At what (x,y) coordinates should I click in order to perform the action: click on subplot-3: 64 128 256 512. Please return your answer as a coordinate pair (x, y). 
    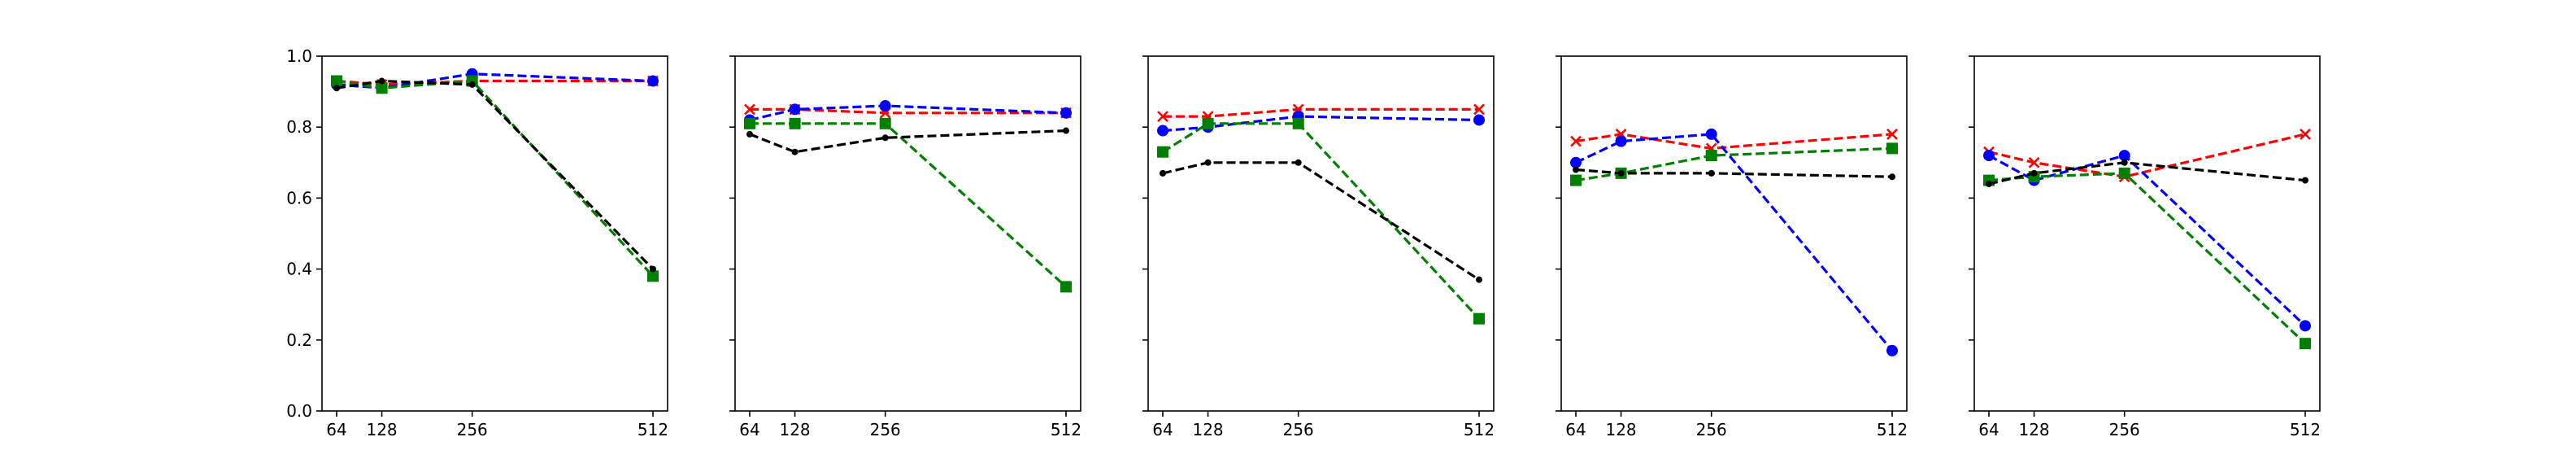
    Looking at the image, I should click on (1318, 247).